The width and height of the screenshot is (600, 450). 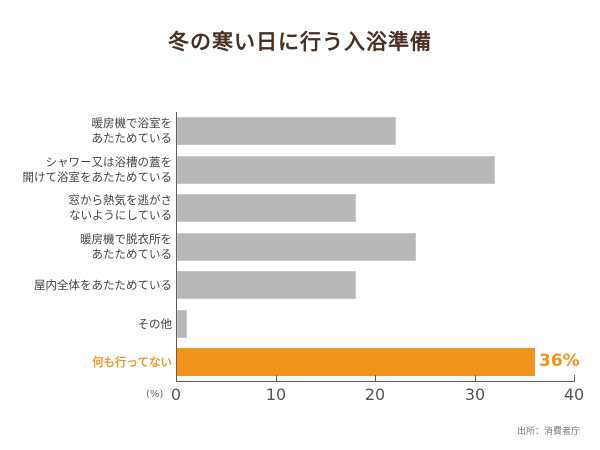 I want to click on x-tick-label: 0, so click(x=176, y=394).